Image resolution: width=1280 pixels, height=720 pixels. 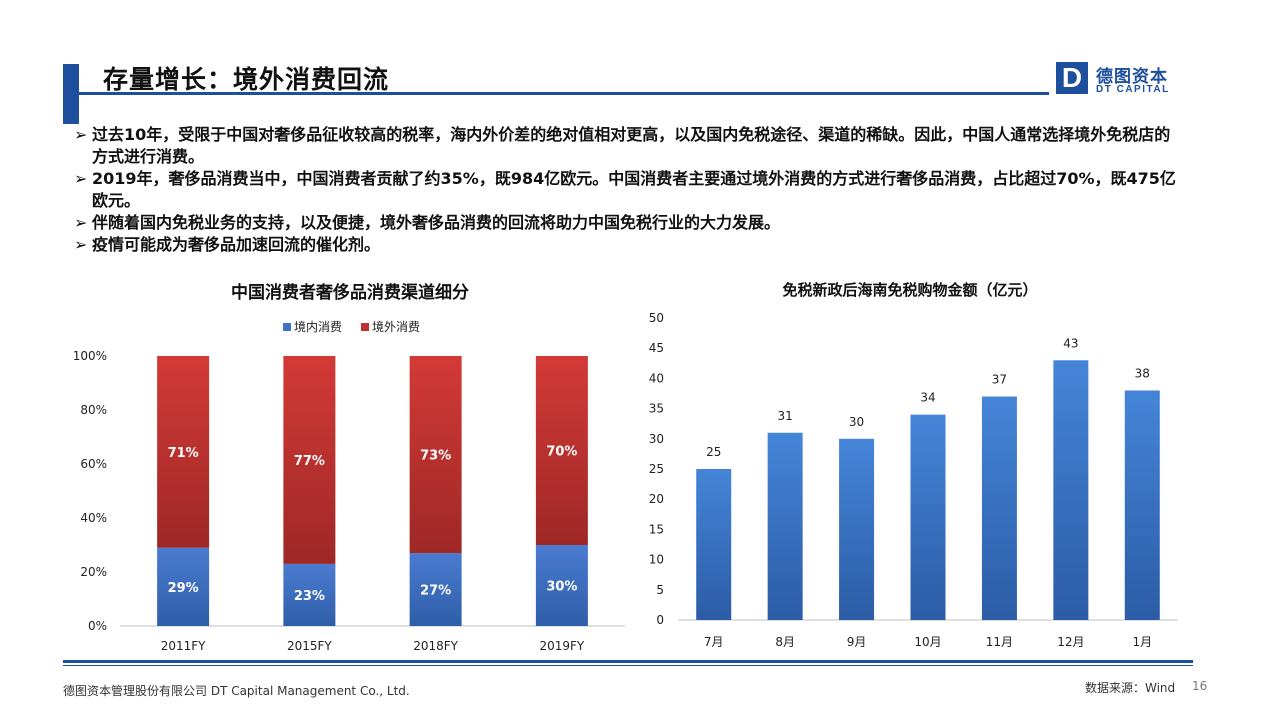 I want to click on y-tick-label: 50, so click(x=656, y=318).